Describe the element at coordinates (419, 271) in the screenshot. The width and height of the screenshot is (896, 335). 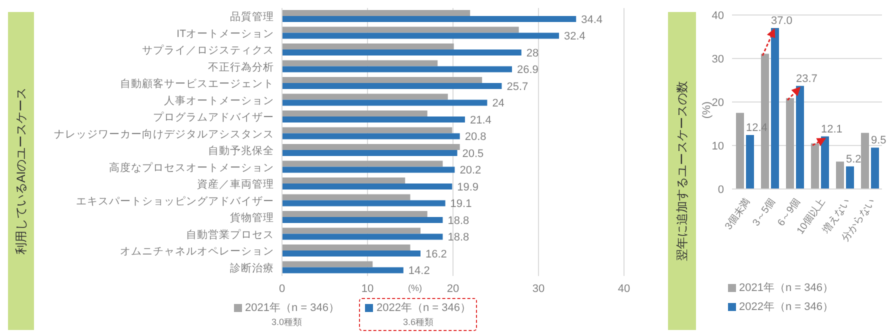
I see `data-label: 14.2` at that location.